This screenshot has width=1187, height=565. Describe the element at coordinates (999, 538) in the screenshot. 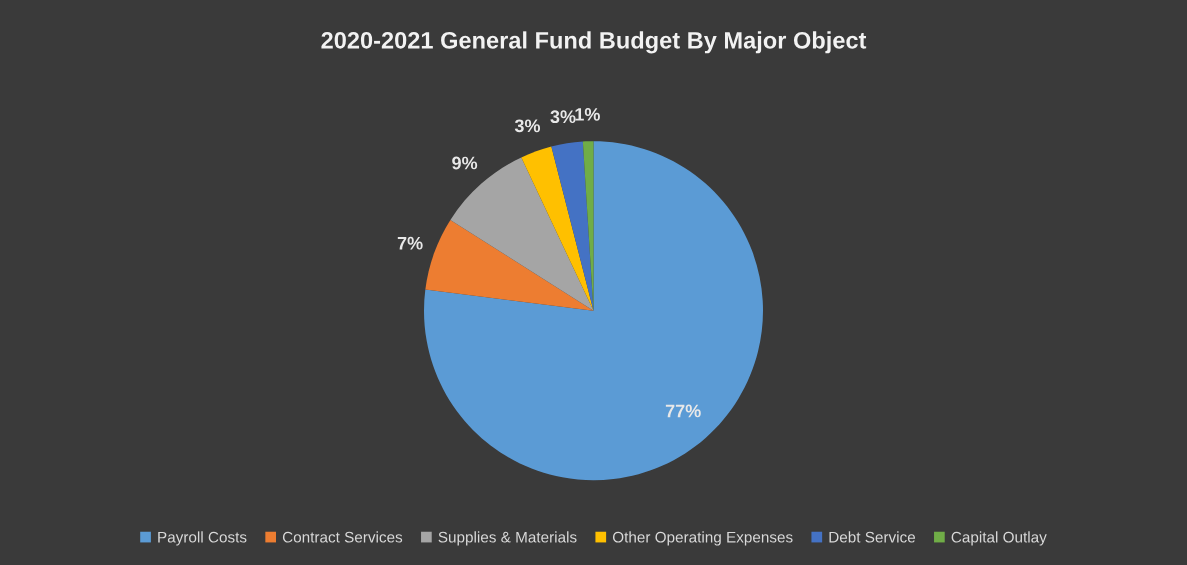

I see `legend-label: Capital Outlay` at that location.